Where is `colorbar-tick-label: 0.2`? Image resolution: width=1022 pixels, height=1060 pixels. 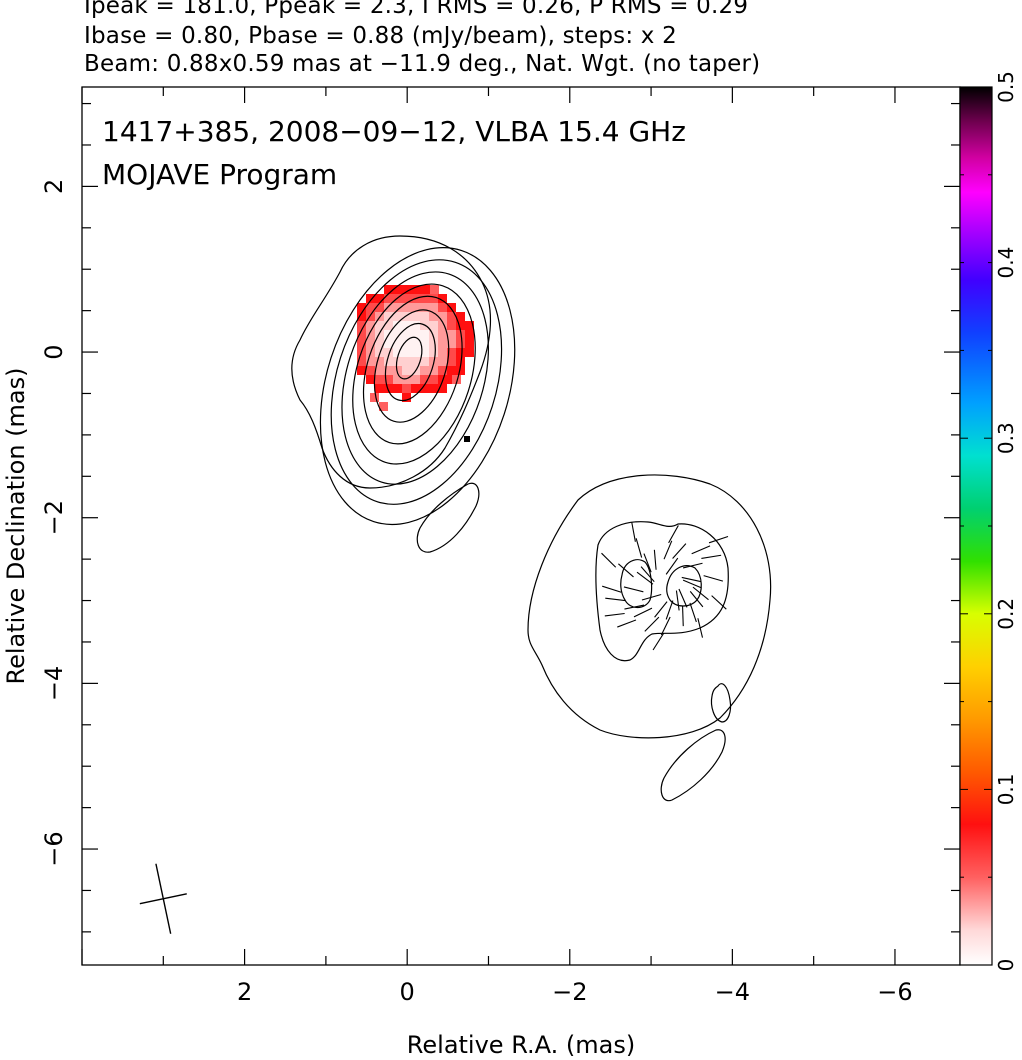 colorbar-tick-label: 0.2 is located at coordinates (1006, 614).